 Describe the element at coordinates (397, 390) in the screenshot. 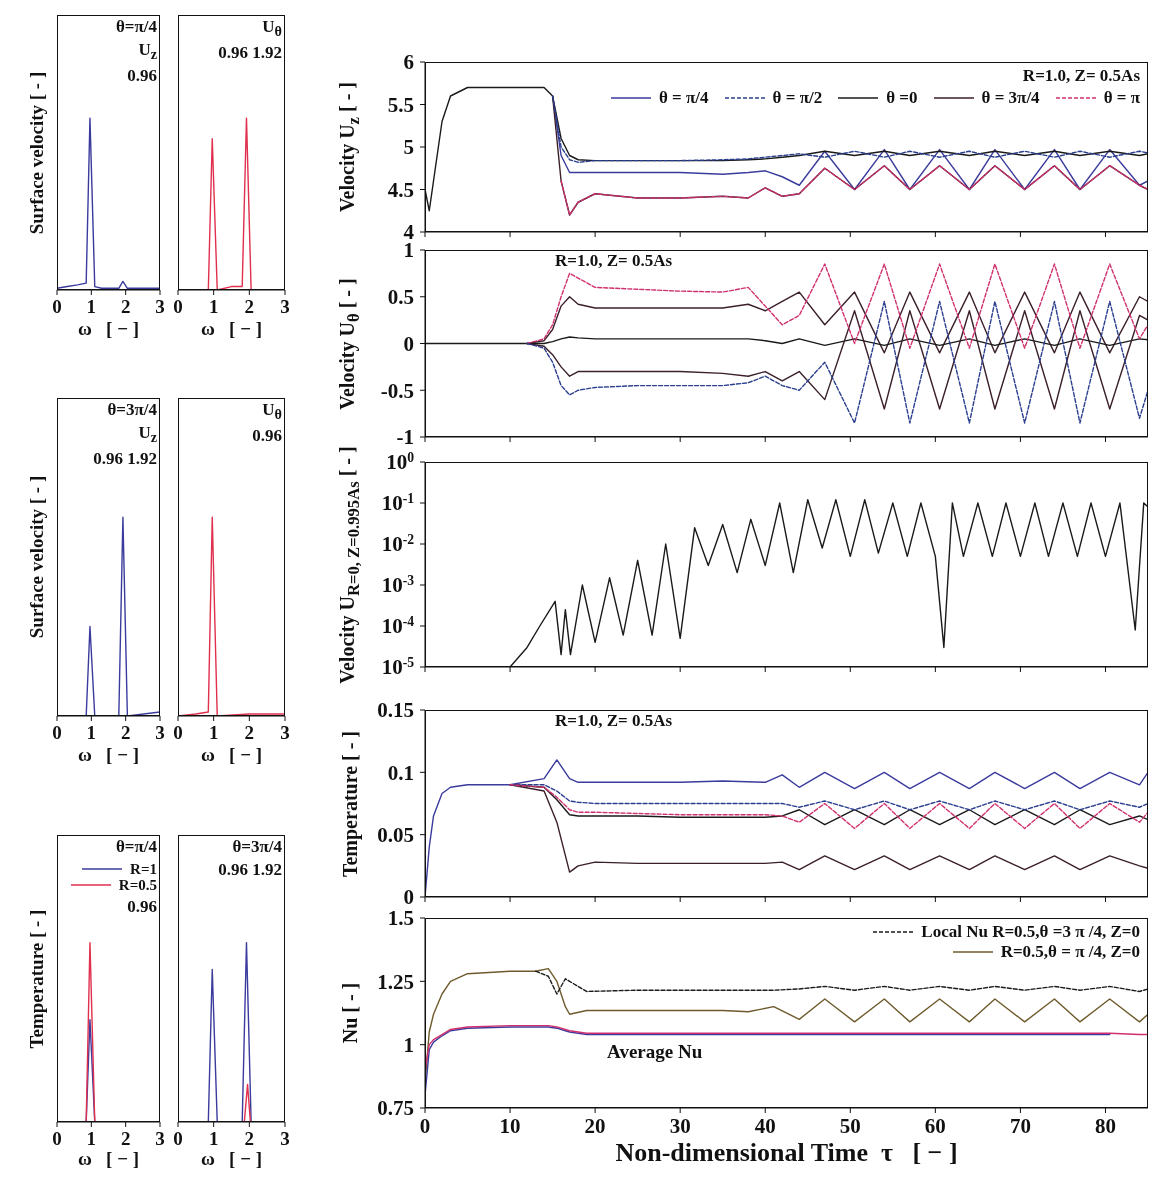

I see `y-tick-label: -0.5` at that location.